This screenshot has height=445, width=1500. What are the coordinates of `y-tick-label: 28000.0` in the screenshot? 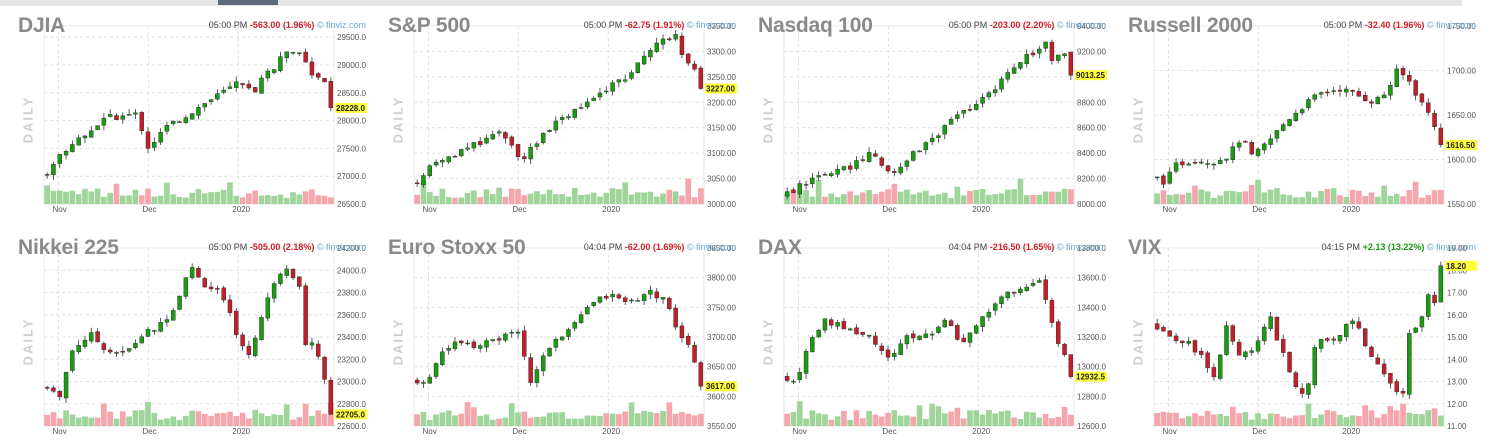 It's located at (351, 121).